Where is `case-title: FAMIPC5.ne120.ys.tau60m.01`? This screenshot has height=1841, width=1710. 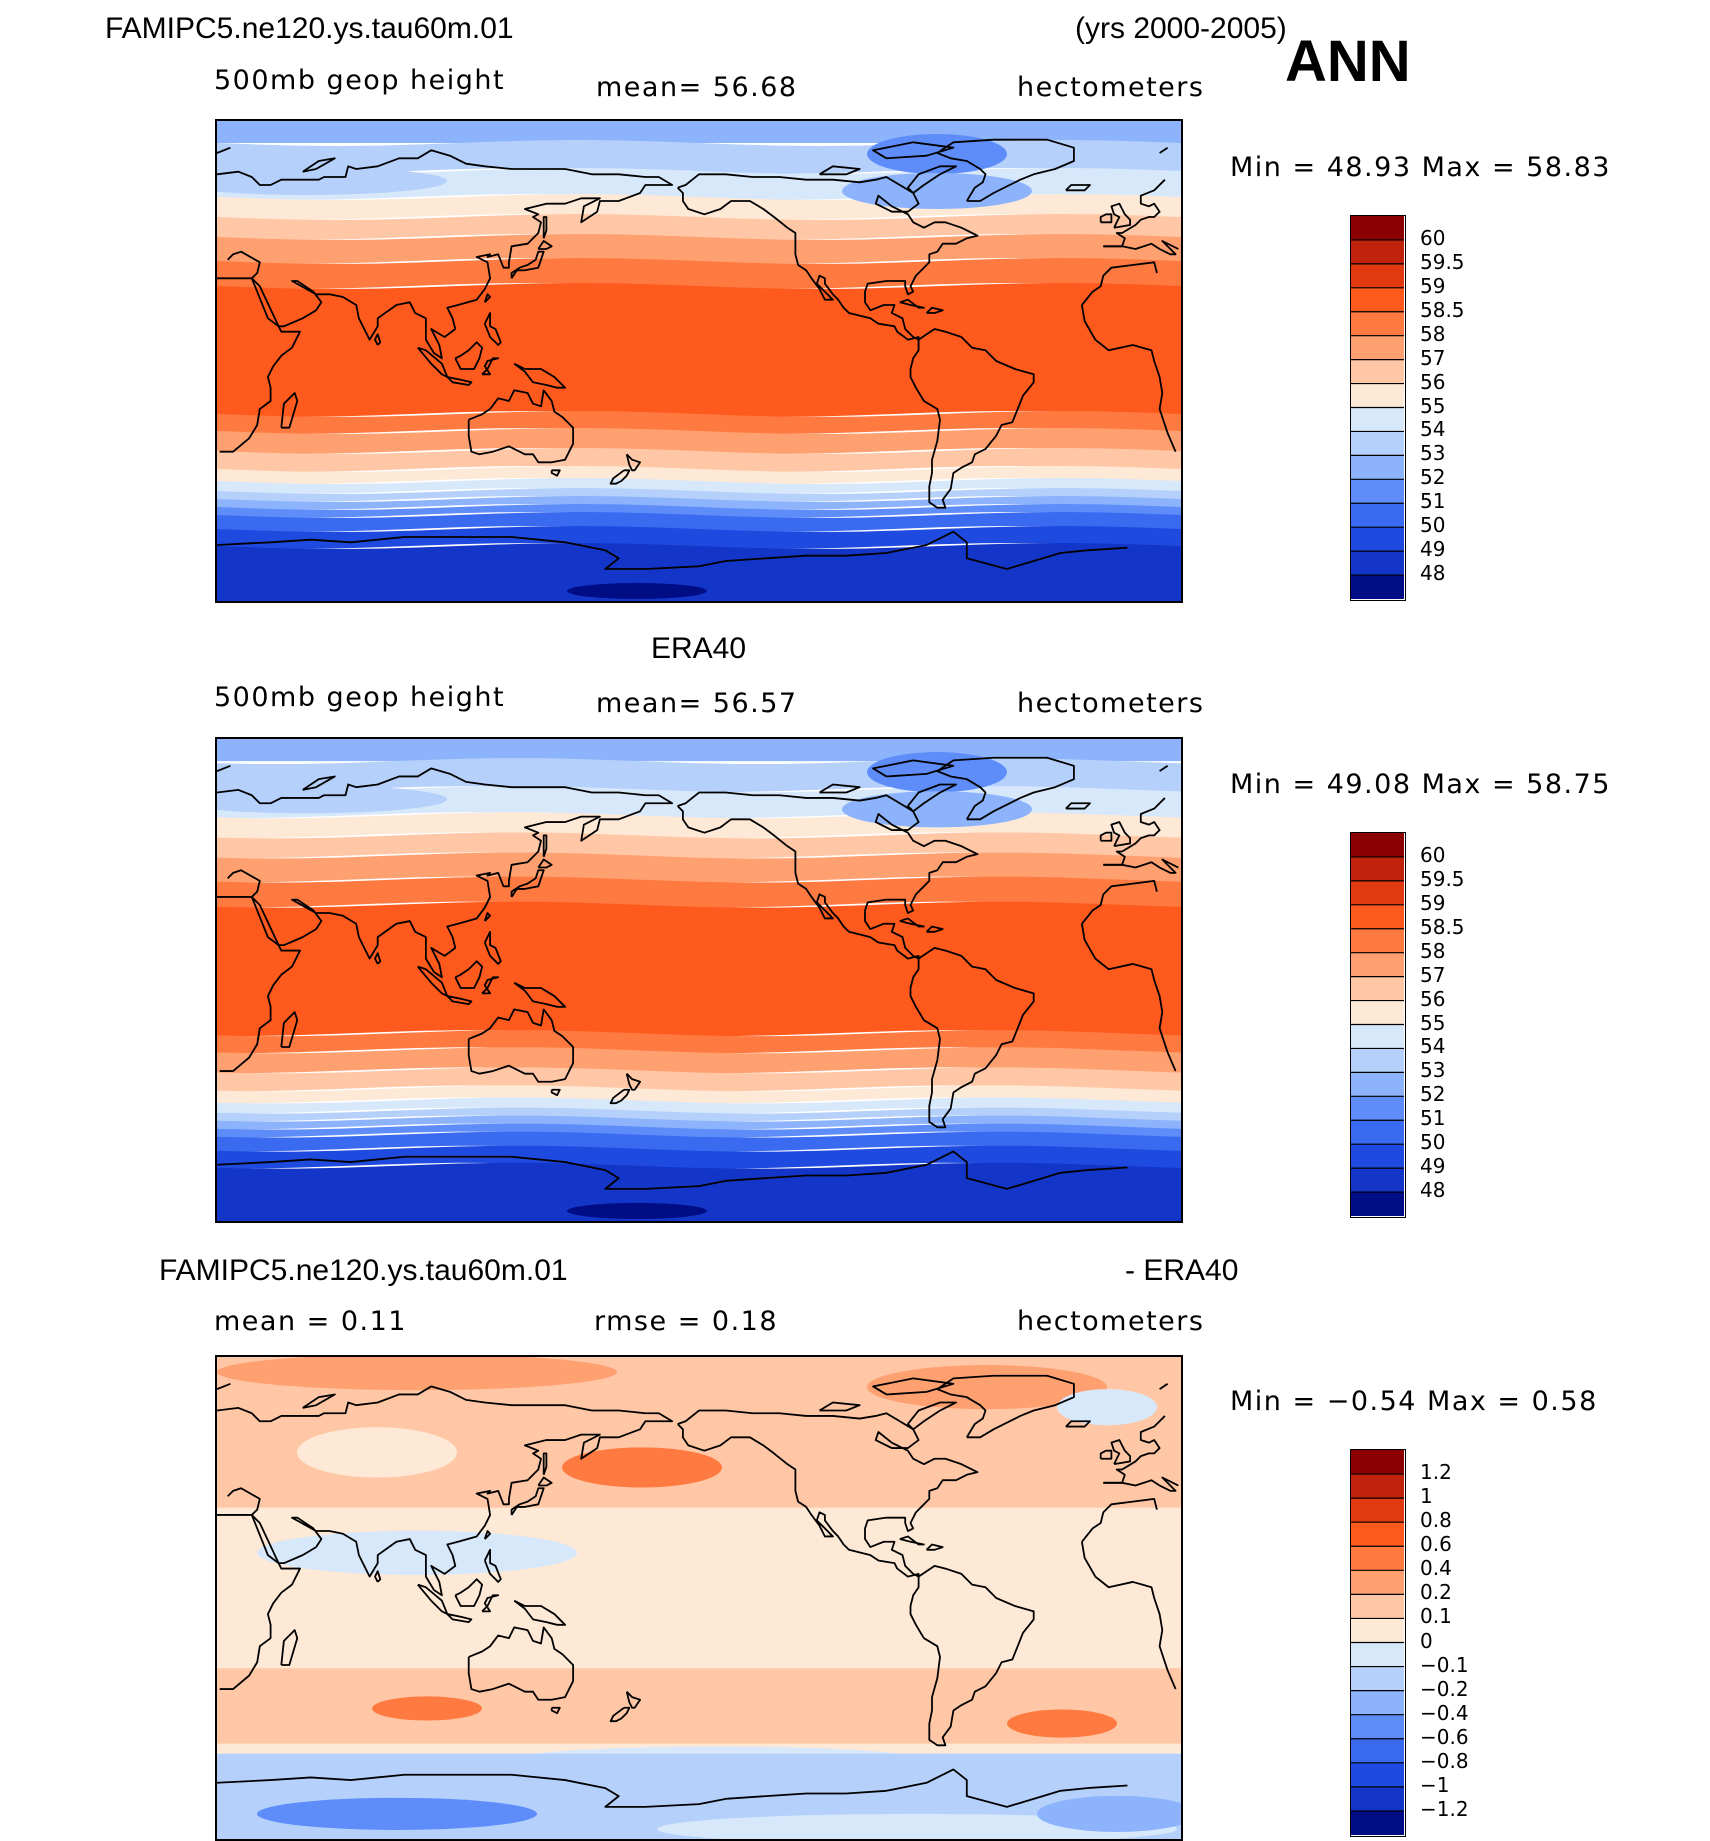
case-title: FAMIPC5.ne120.ys.tau60m.01 is located at coordinates (309, 28).